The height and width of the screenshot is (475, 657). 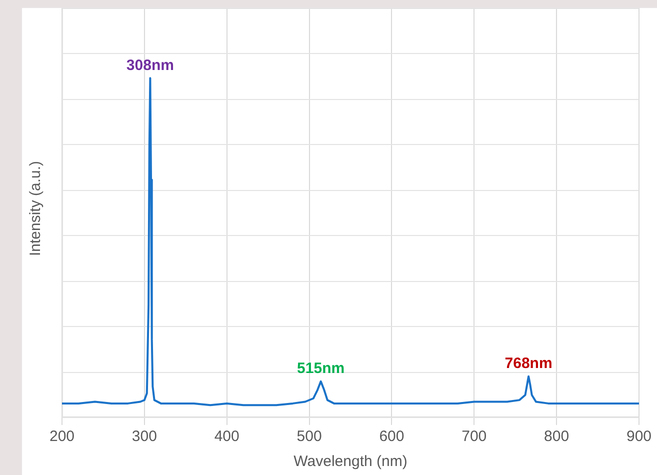 I want to click on annotation: 515nm, so click(x=321, y=369).